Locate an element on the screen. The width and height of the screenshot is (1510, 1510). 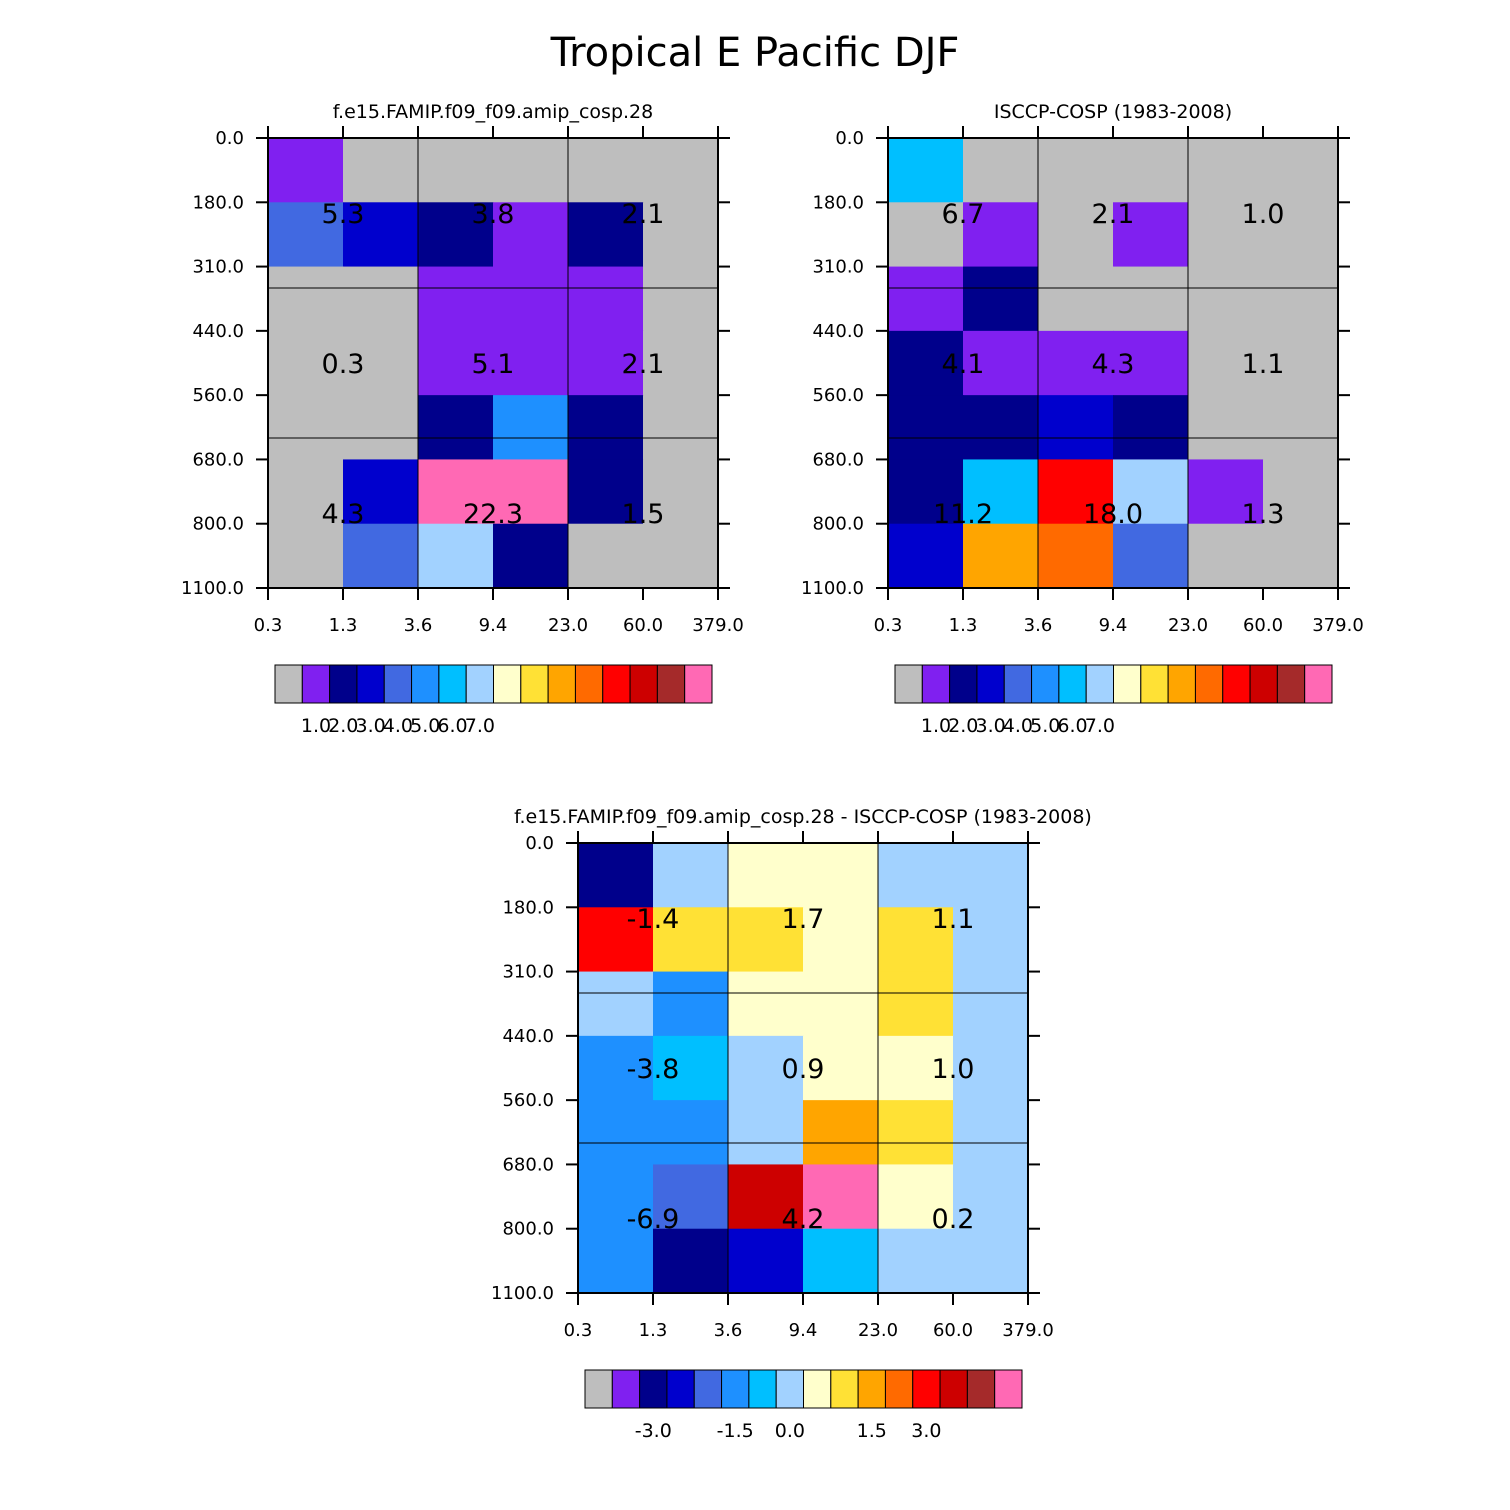
colorbar: 1.02.03.04.05.06.07.0 is located at coordinates (1113, 700).